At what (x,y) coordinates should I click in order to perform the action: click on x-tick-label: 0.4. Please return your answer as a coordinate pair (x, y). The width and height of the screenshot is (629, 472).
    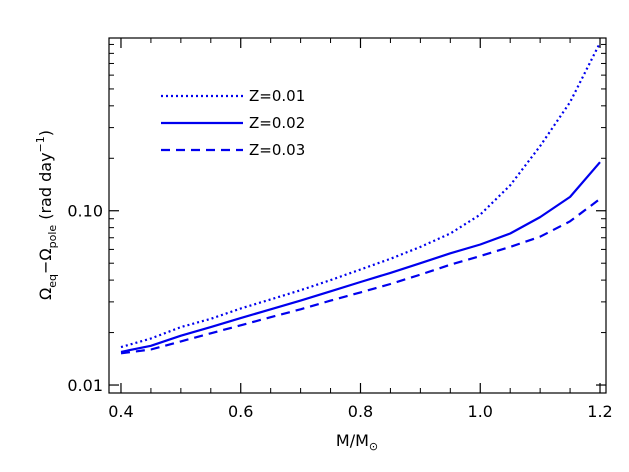
    Looking at the image, I should click on (120, 411).